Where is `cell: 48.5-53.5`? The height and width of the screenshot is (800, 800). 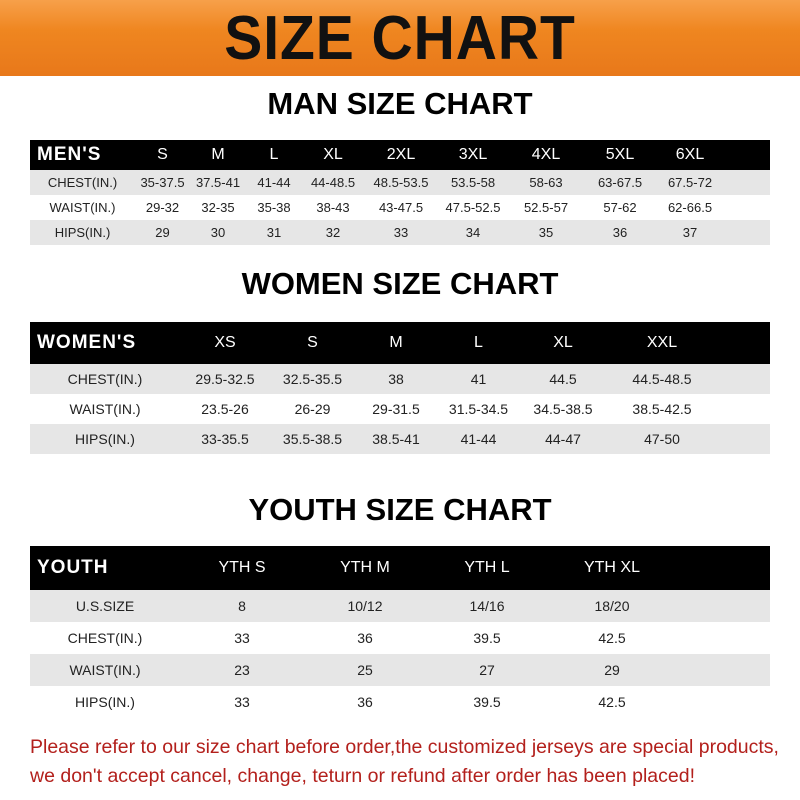 cell: 48.5-53.5 is located at coordinates (401, 182).